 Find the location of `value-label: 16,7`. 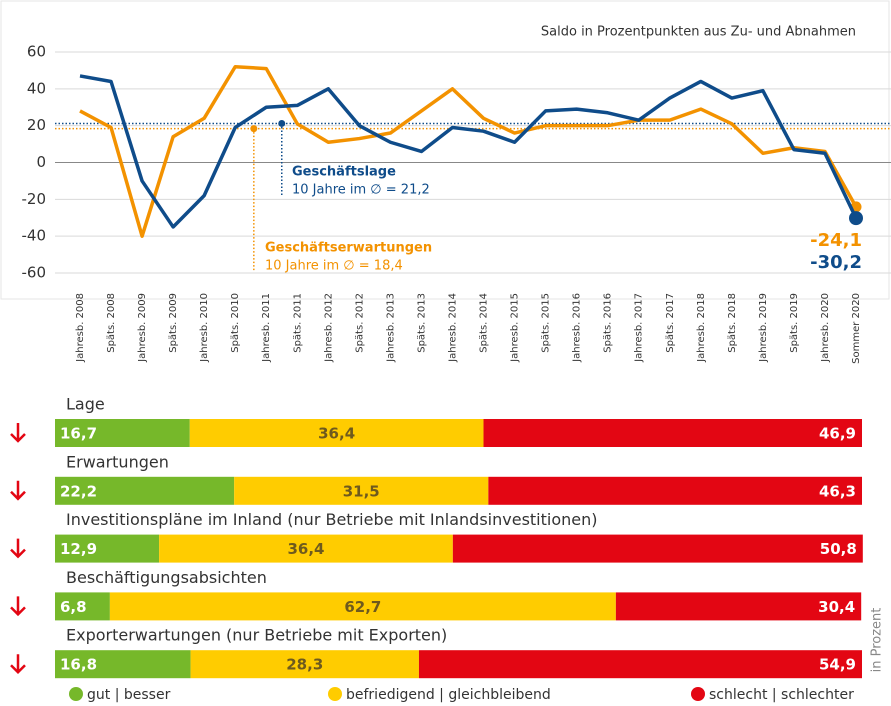

value-label: 16,7 is located at coordinates (78, 434).